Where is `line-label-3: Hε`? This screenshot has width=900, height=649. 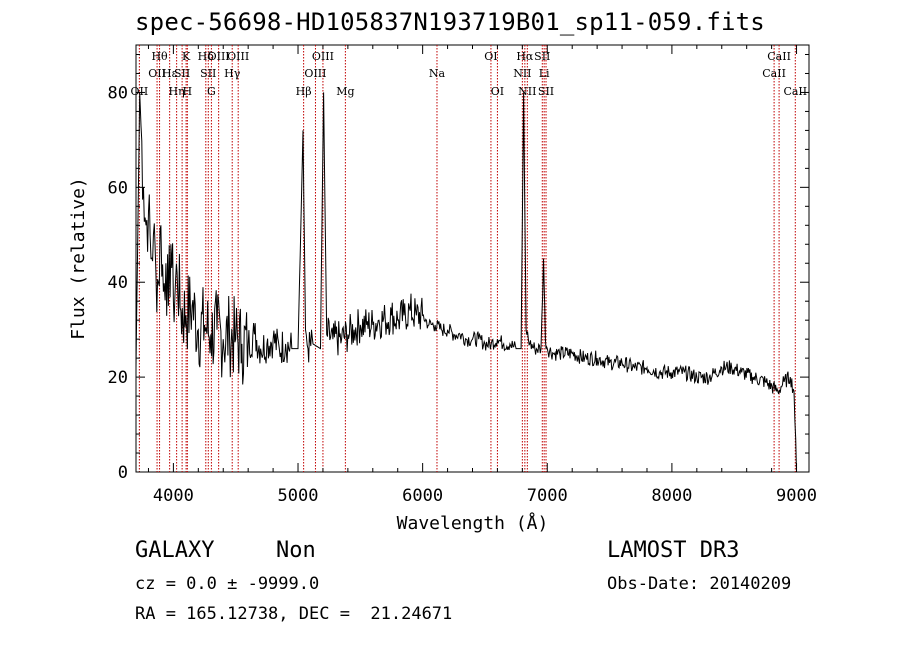 line-label-3: Hε is located at coordinates (170, 73).